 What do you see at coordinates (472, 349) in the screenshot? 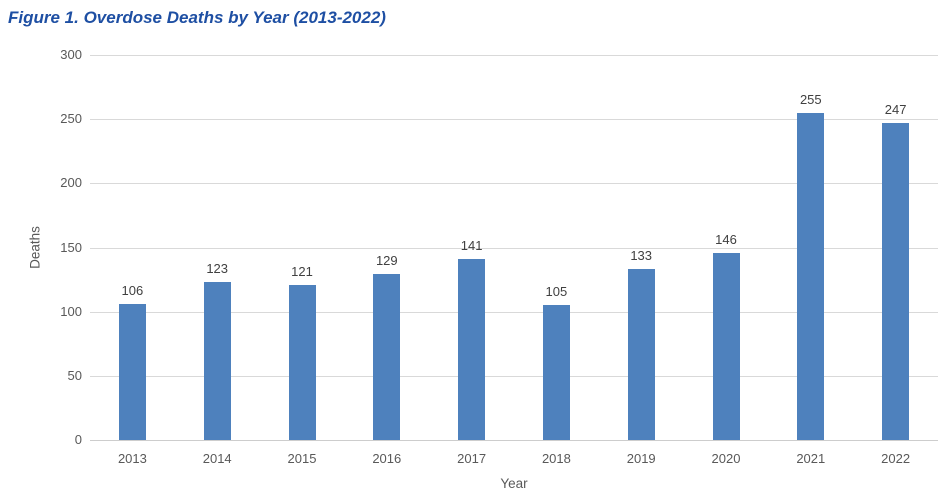
I see `bar-2017` at bounding box center [472, 349].